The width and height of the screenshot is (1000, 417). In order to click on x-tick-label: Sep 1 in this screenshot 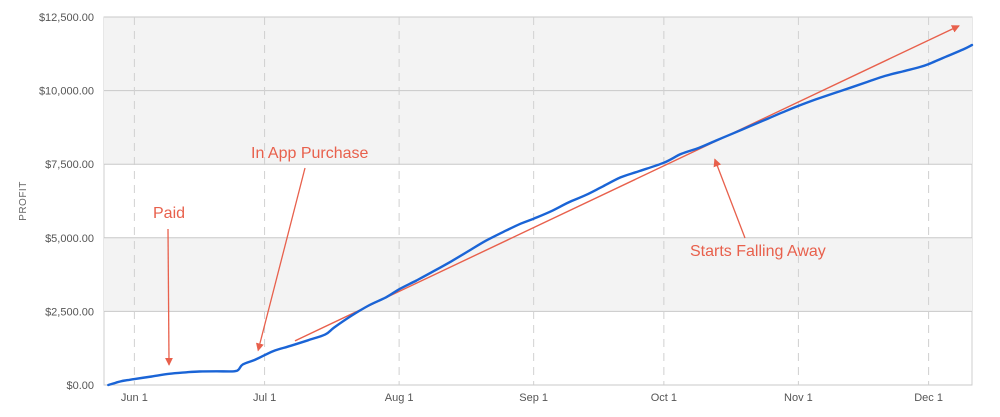, I will do `click(533, 398)`.